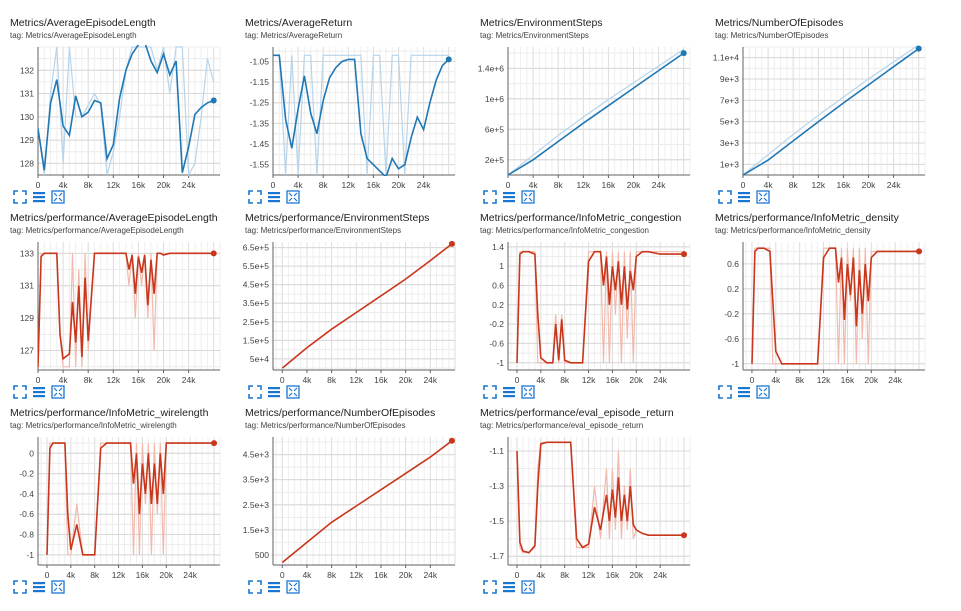 This screenshot has height=611, width=961. I want to click on y-tick-label: 1e+3, so click(729, 164).